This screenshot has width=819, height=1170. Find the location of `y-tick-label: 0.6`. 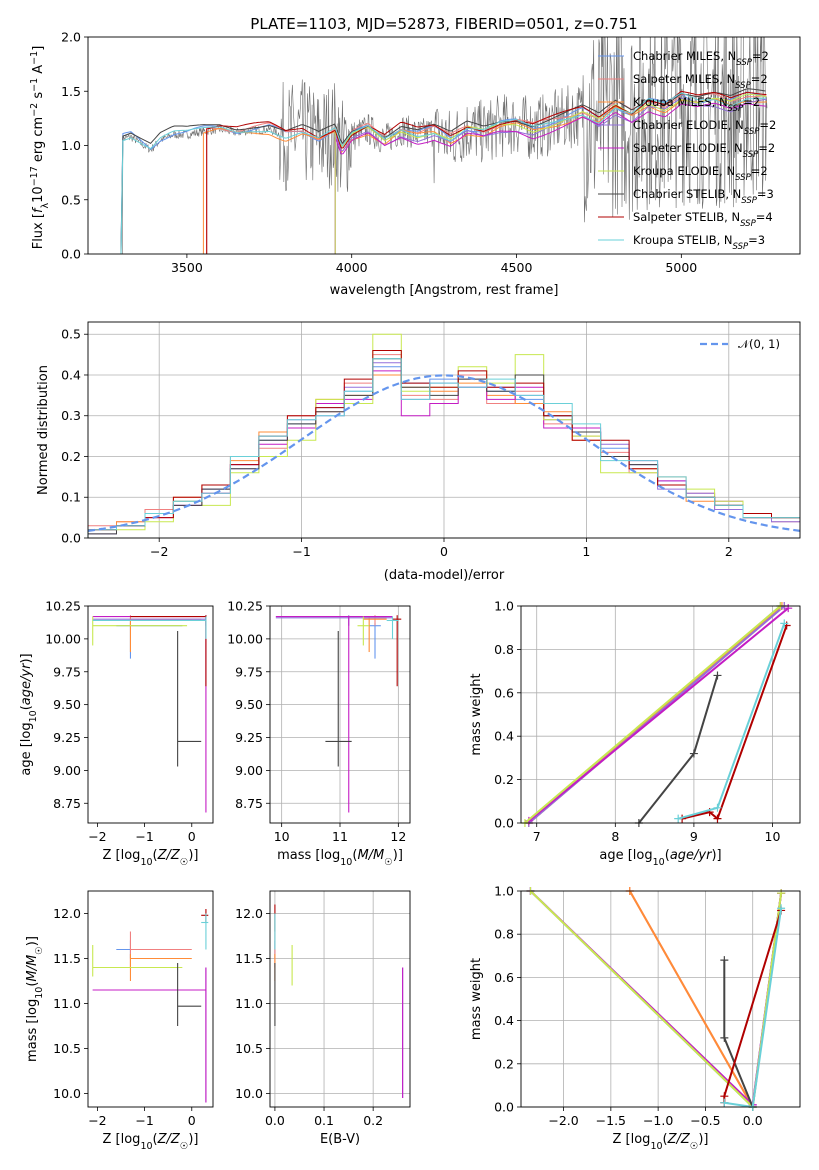

y-tick-label: 0.6 is located at coordinates (504, 692).